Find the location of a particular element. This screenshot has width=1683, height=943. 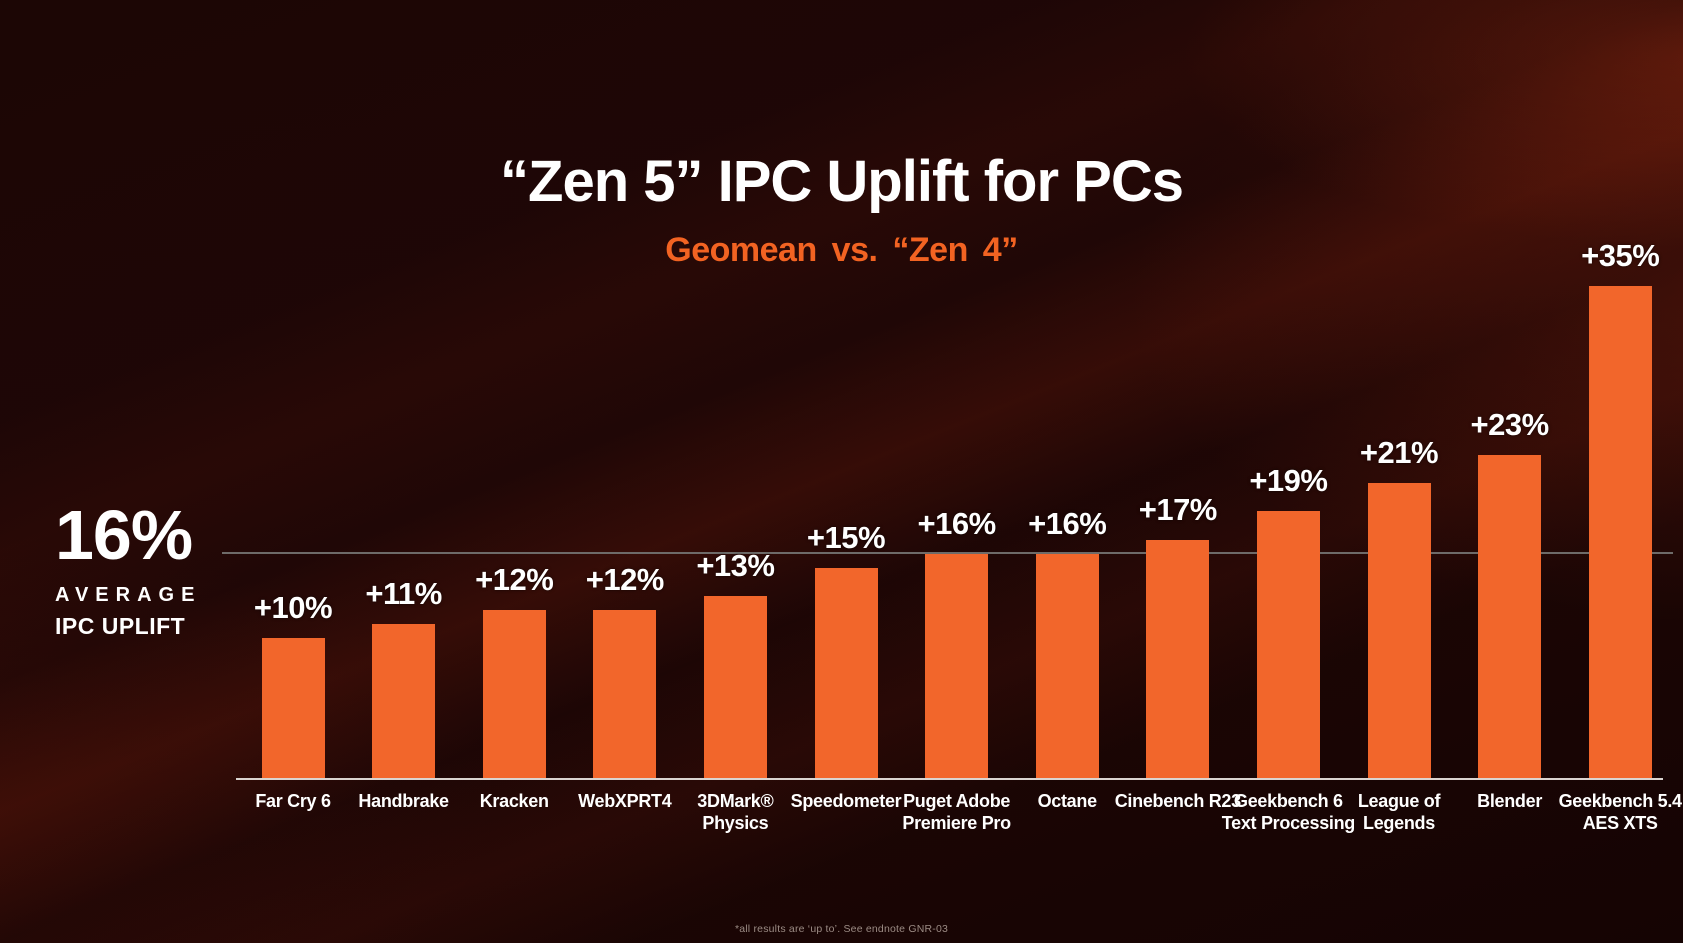

average-caption-line2: IPC UPLIFT is located at coordinates (120, 626).